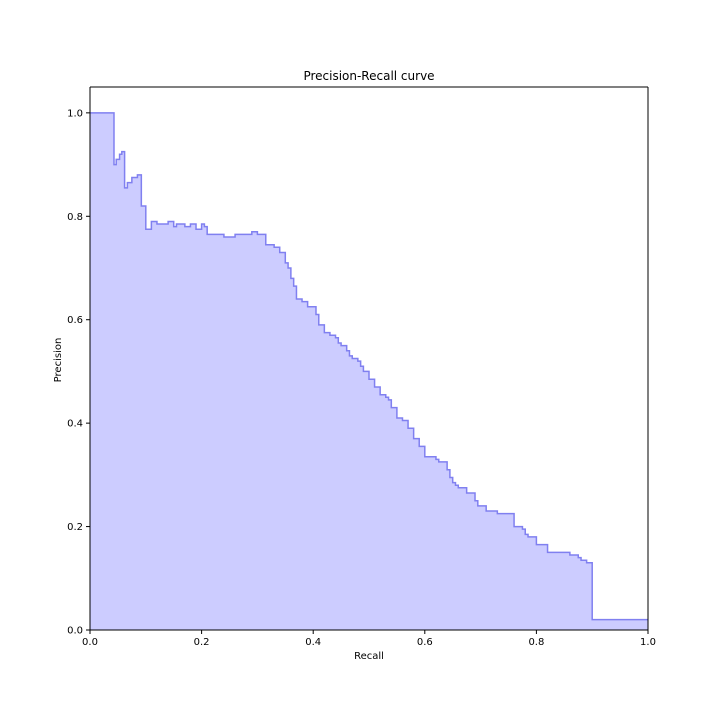 The image size is (720, 720). Describe the element at coordinates (90, 642) in the screenshot. I see `x-tick-label: 0.0` at that location.